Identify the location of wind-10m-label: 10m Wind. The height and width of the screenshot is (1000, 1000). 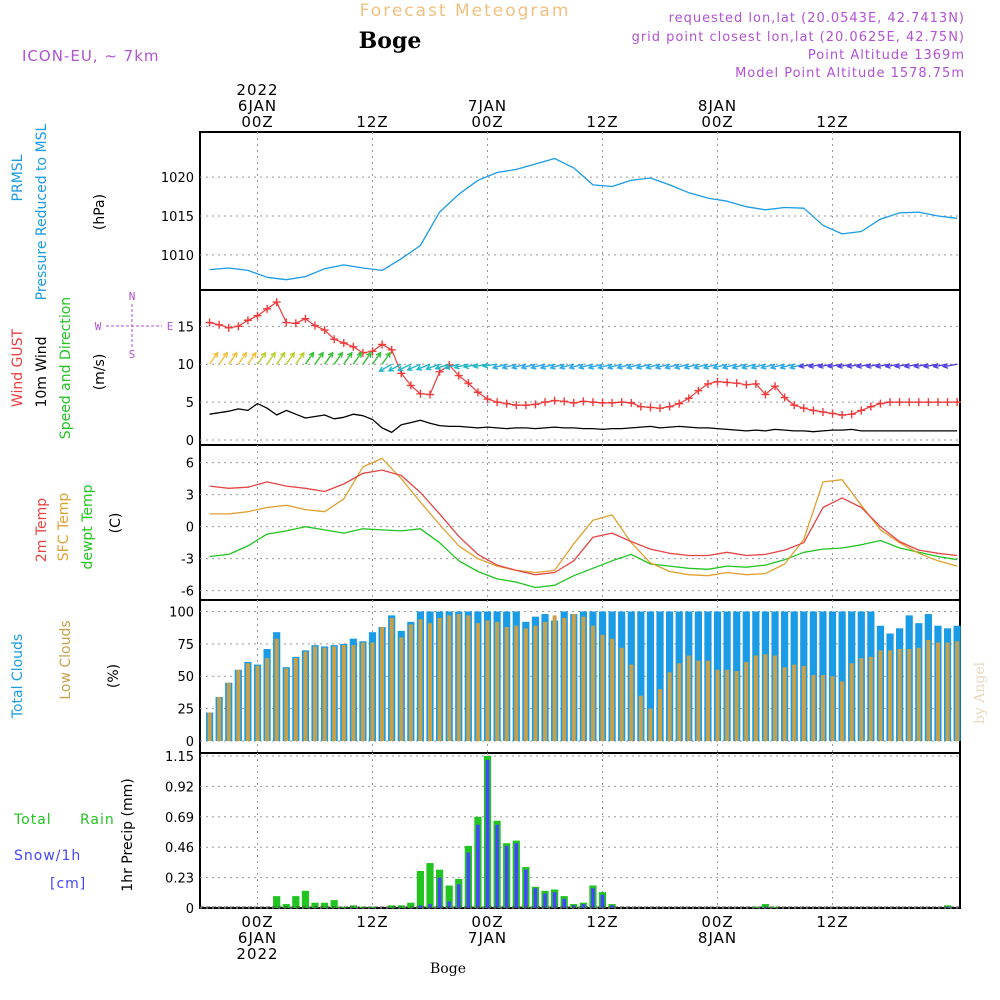
(42, 371).